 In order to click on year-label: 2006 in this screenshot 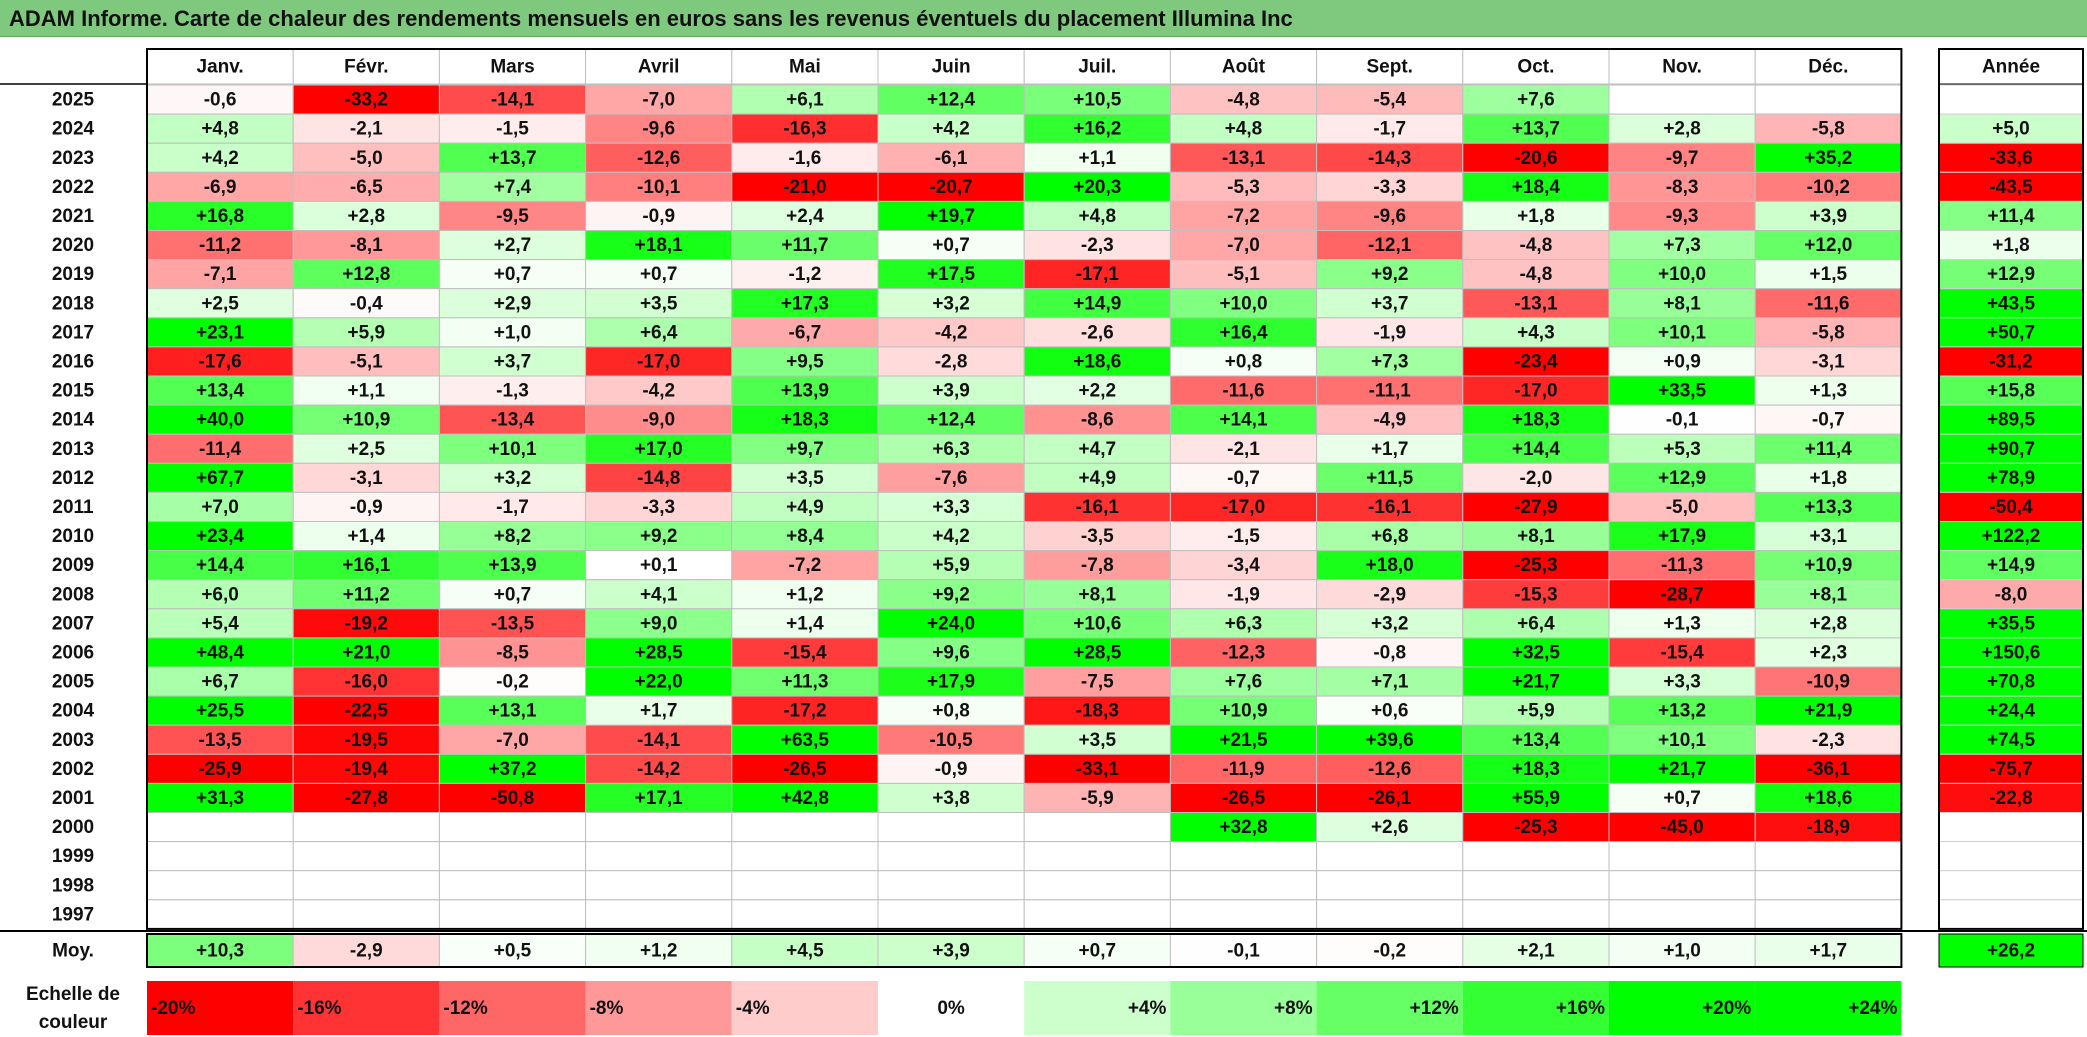, I will do `click(73, 652)`.